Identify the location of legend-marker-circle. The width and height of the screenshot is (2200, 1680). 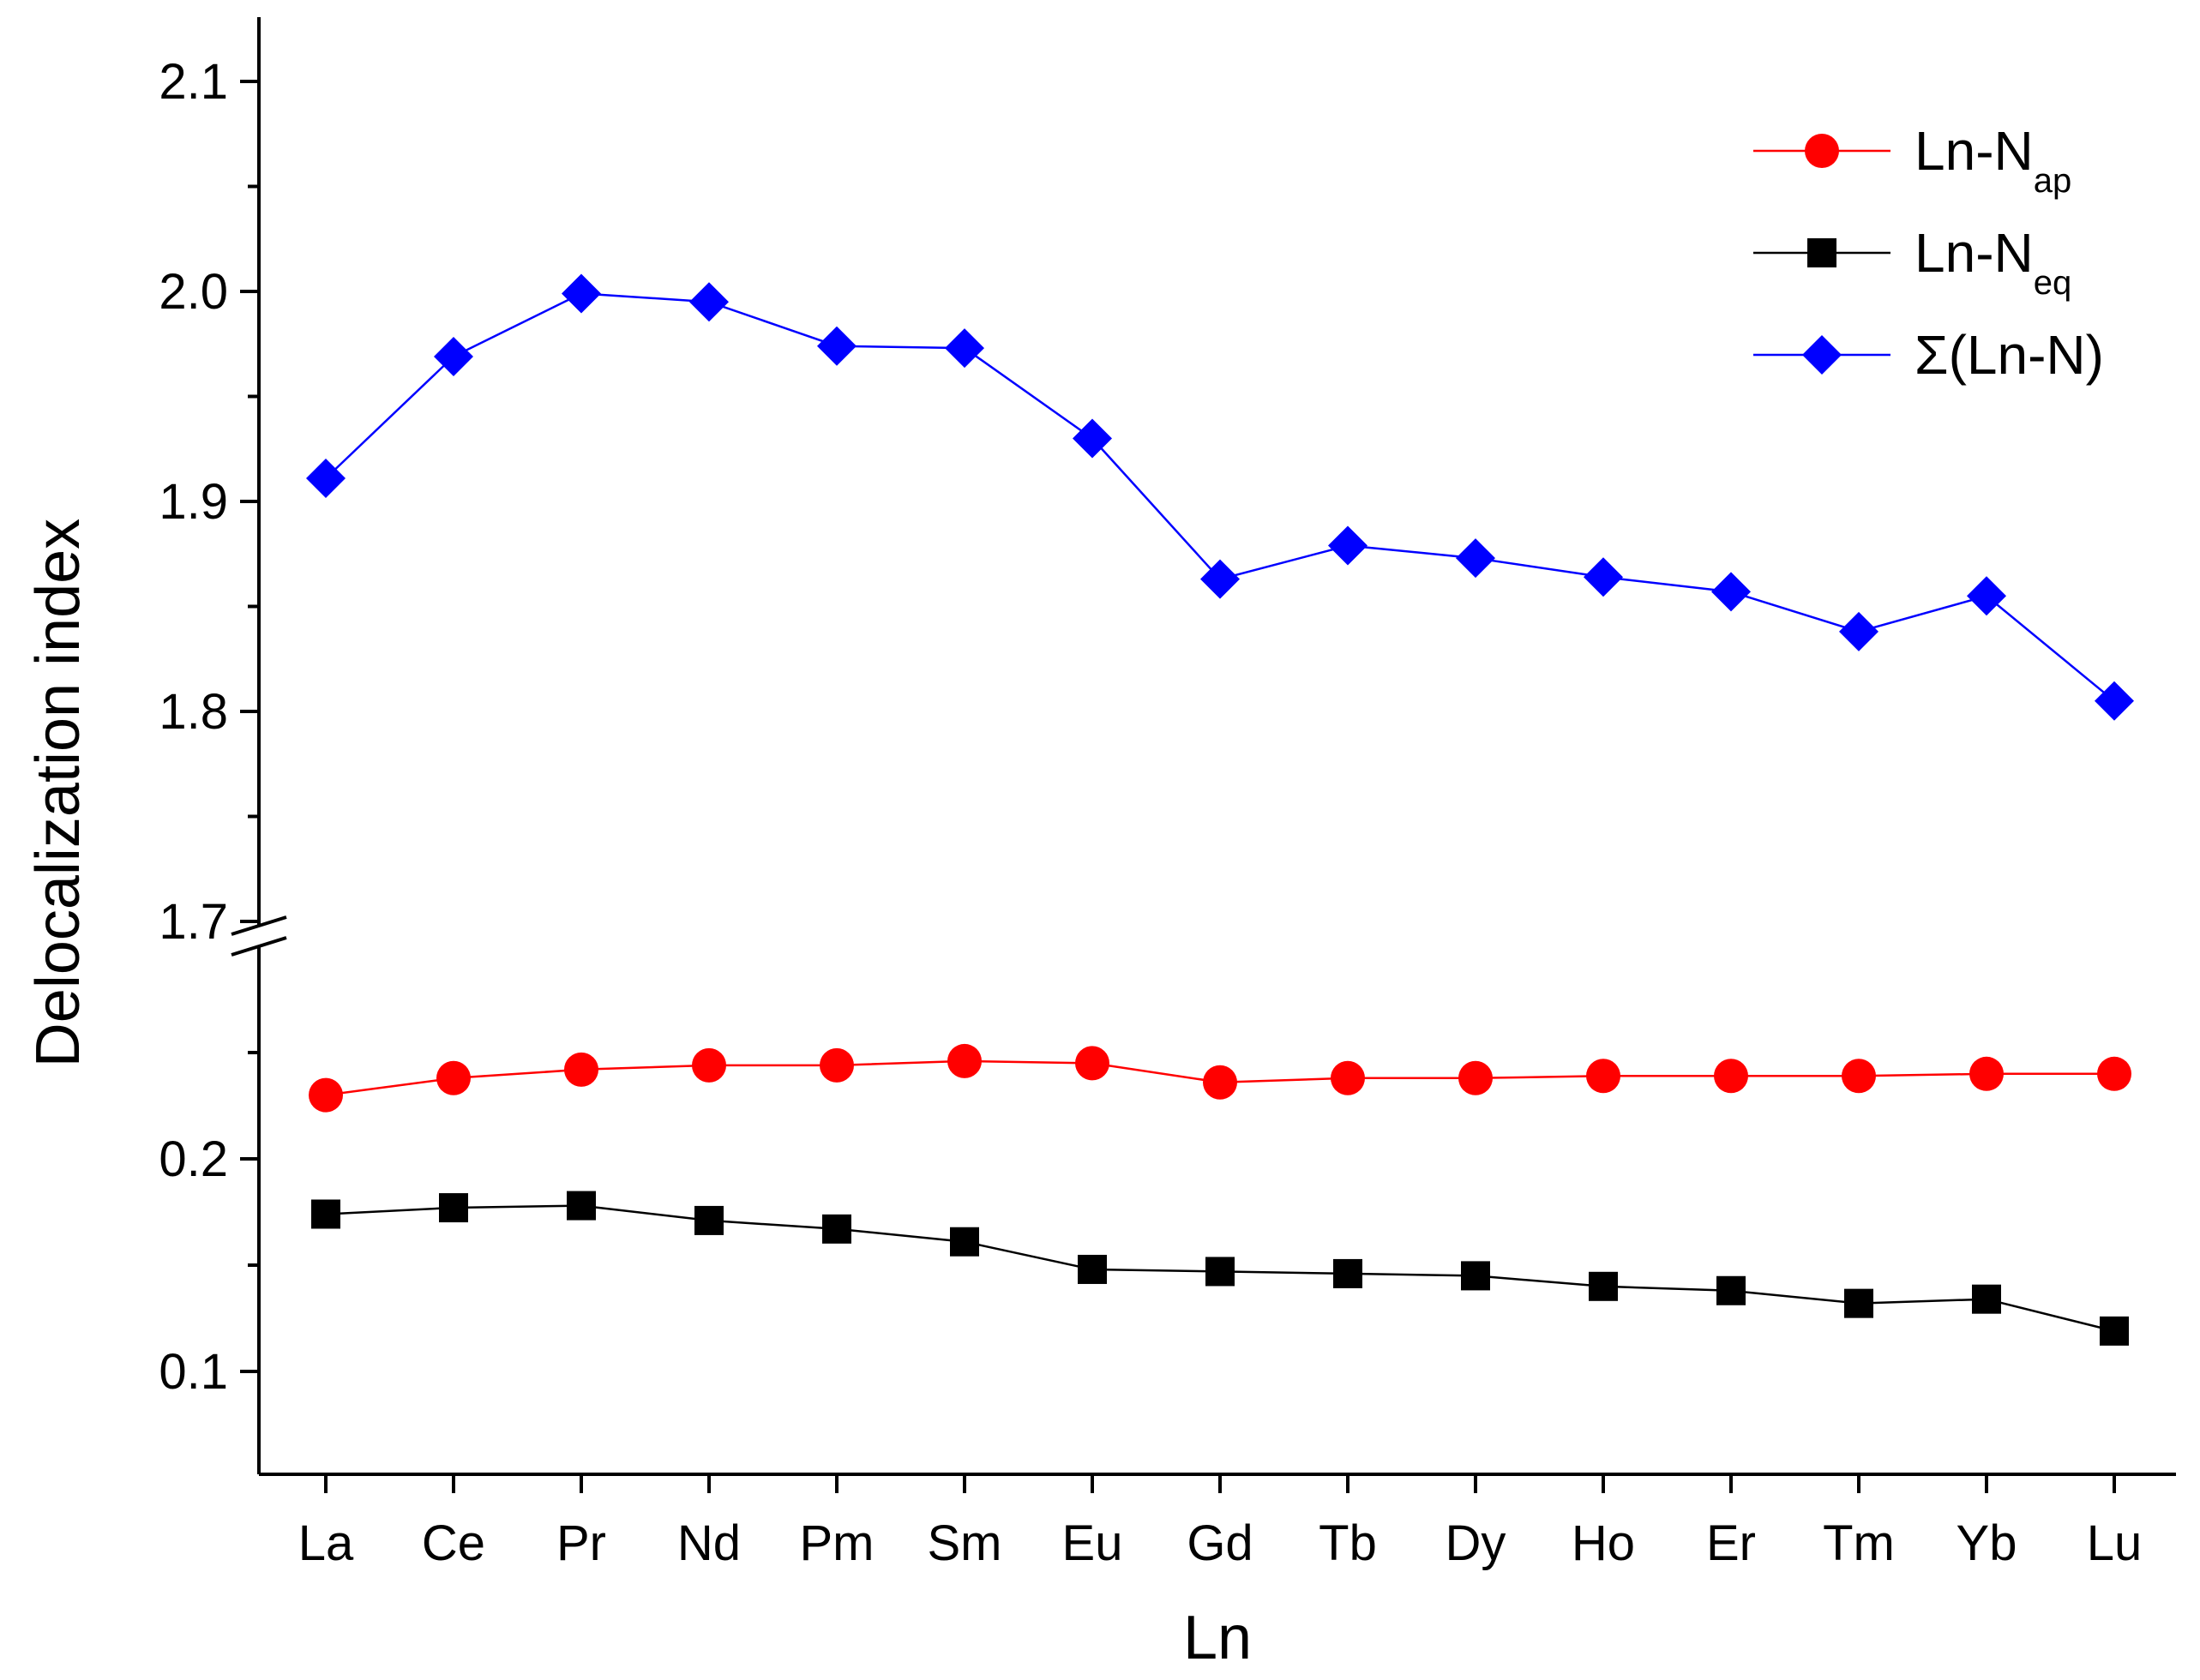
(1822, 151).